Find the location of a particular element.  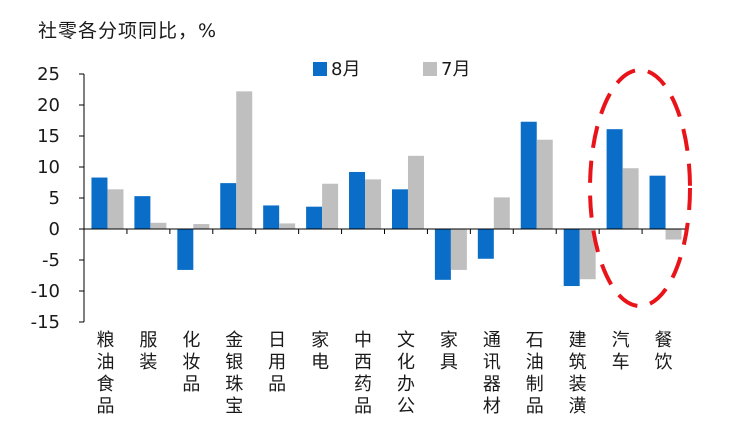

category-label: 中西药品 is located at coordinates (363, 373).